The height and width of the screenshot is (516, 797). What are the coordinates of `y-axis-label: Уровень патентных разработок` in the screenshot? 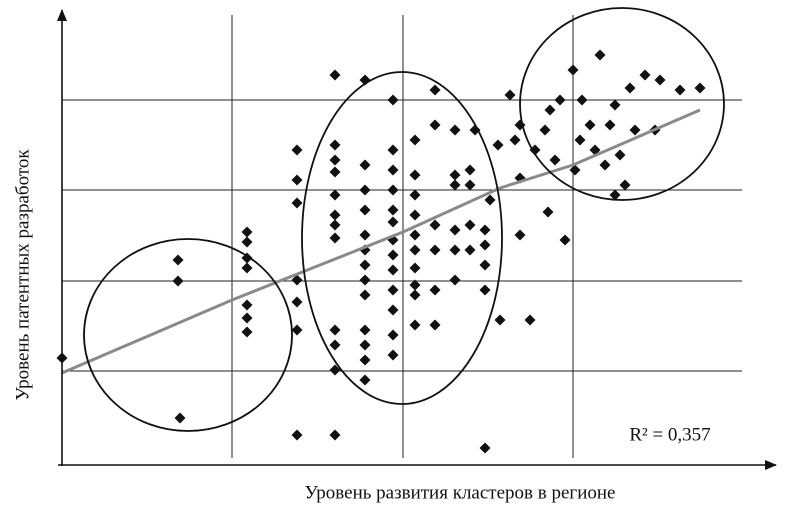 It's located at (22, 275).